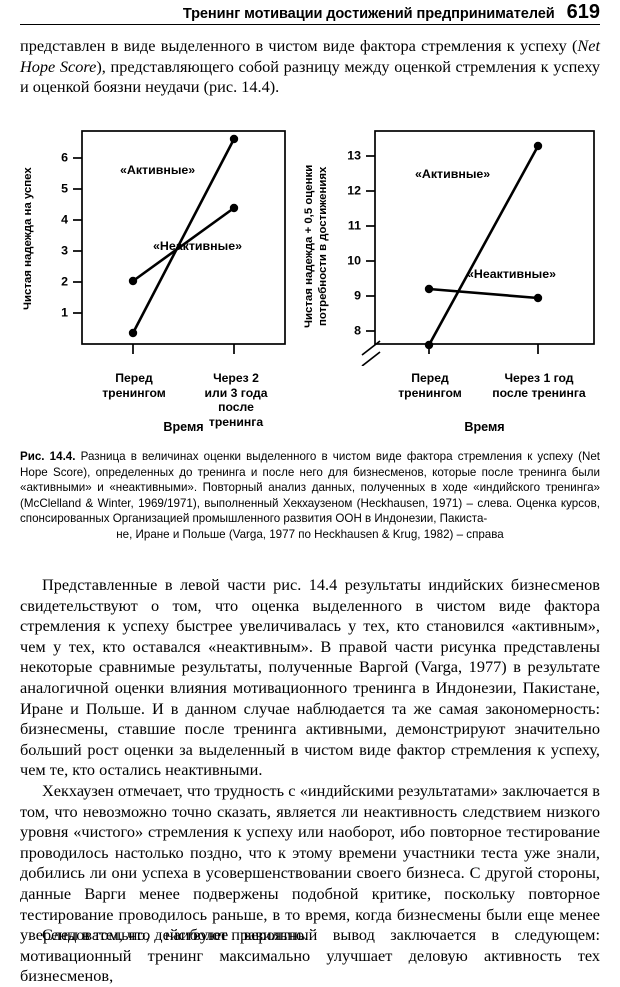 This screenshot has height=987, width=620. What do you see at coordinates (134, 385) in the screenshot?
I see `chart-left-xcat-before: Перед тренингом` at bounding box center [134, 385].